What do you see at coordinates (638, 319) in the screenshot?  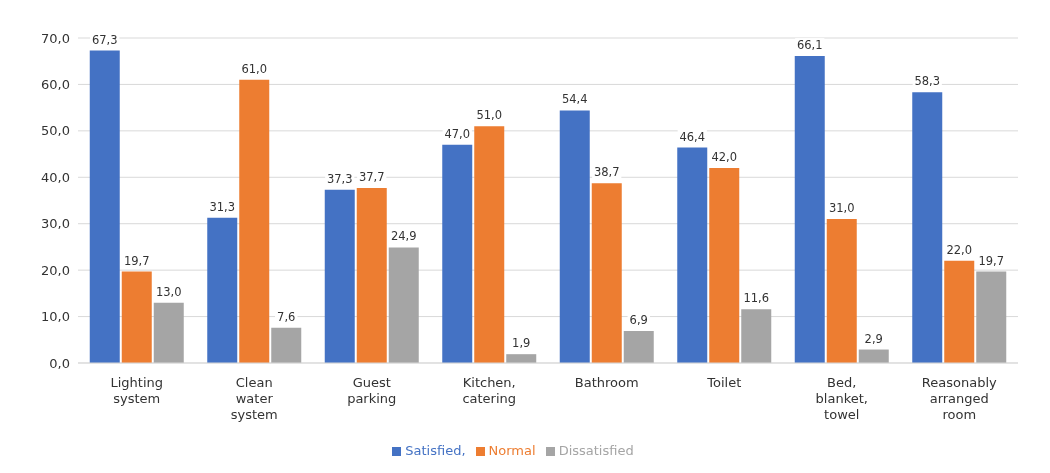 I see `data-label: 6,9` at bounding box center [638, 319].